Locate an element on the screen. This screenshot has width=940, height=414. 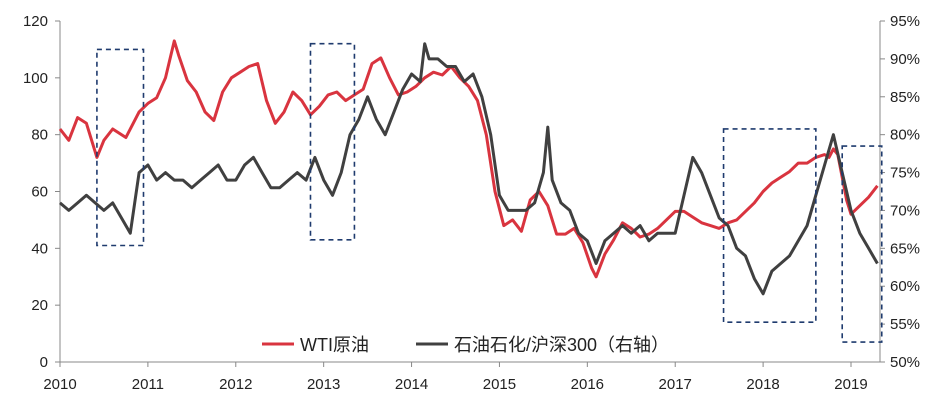
right-tick-label: 50% is located at coordinates (905, 362).